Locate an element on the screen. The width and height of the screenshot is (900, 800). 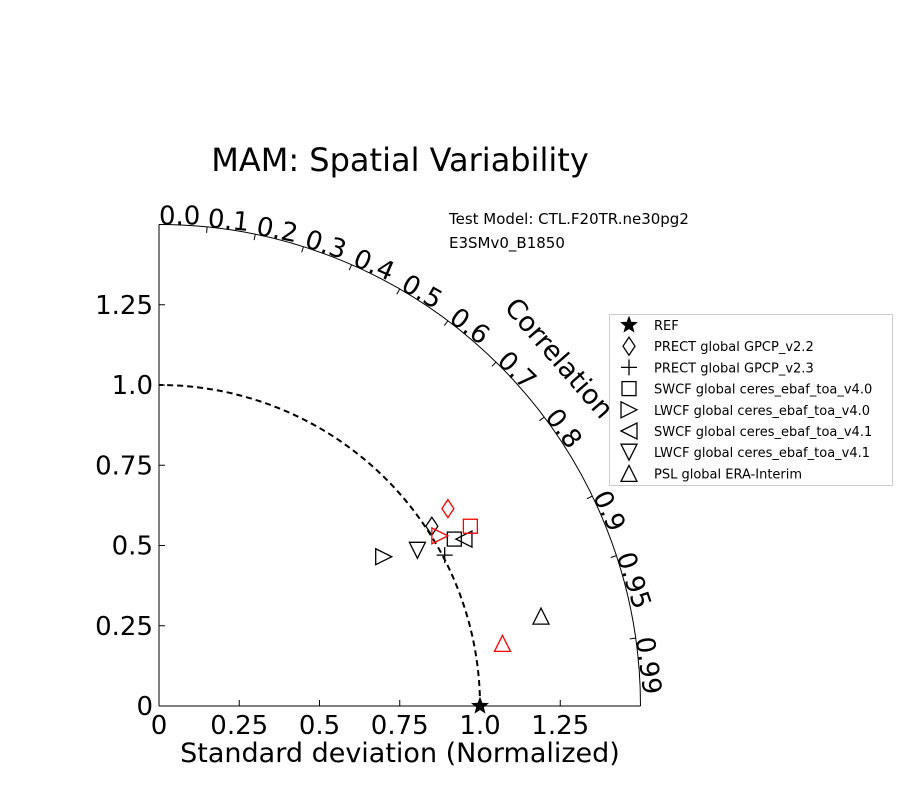
correlation-tick-label: 0.0 is located at coordinates (179, 217).